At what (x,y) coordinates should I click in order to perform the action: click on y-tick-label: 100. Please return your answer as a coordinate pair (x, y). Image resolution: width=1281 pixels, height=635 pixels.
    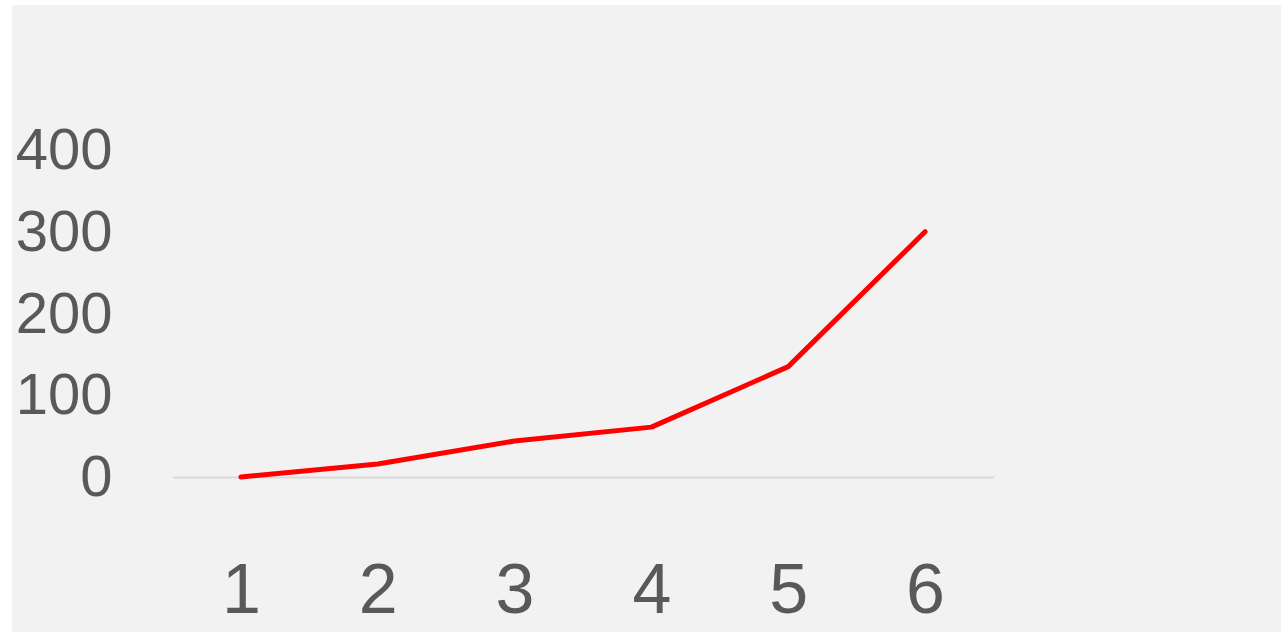
    Looking at the image, I should click on (64, 394).